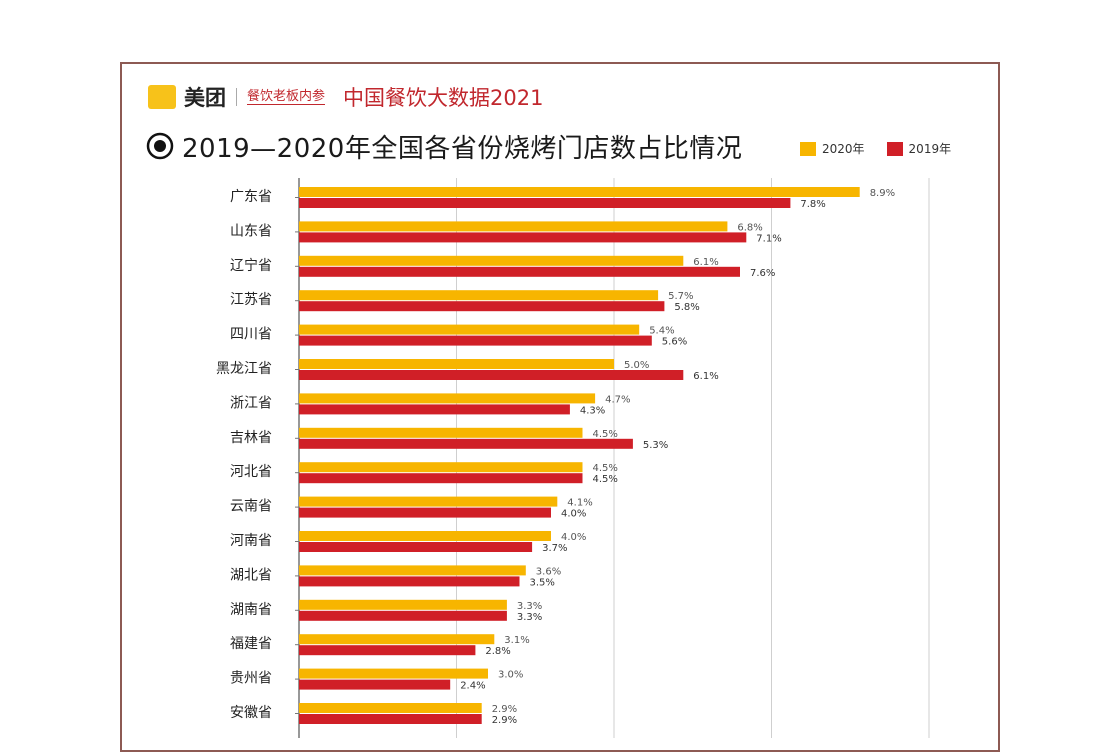  I want to click on category-label: 浙江省, so click(251, 403).